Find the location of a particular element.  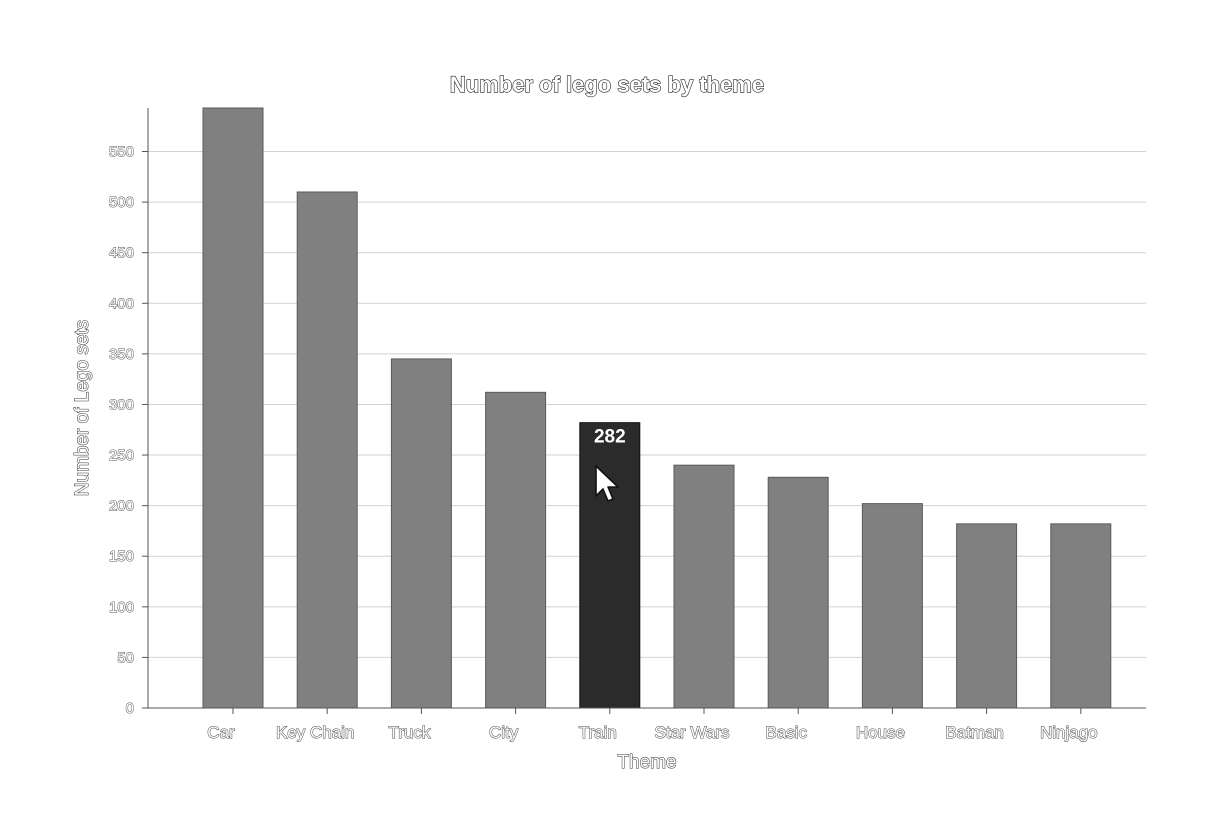

mouse-cursor-icon is located at coordinates (607, 483).